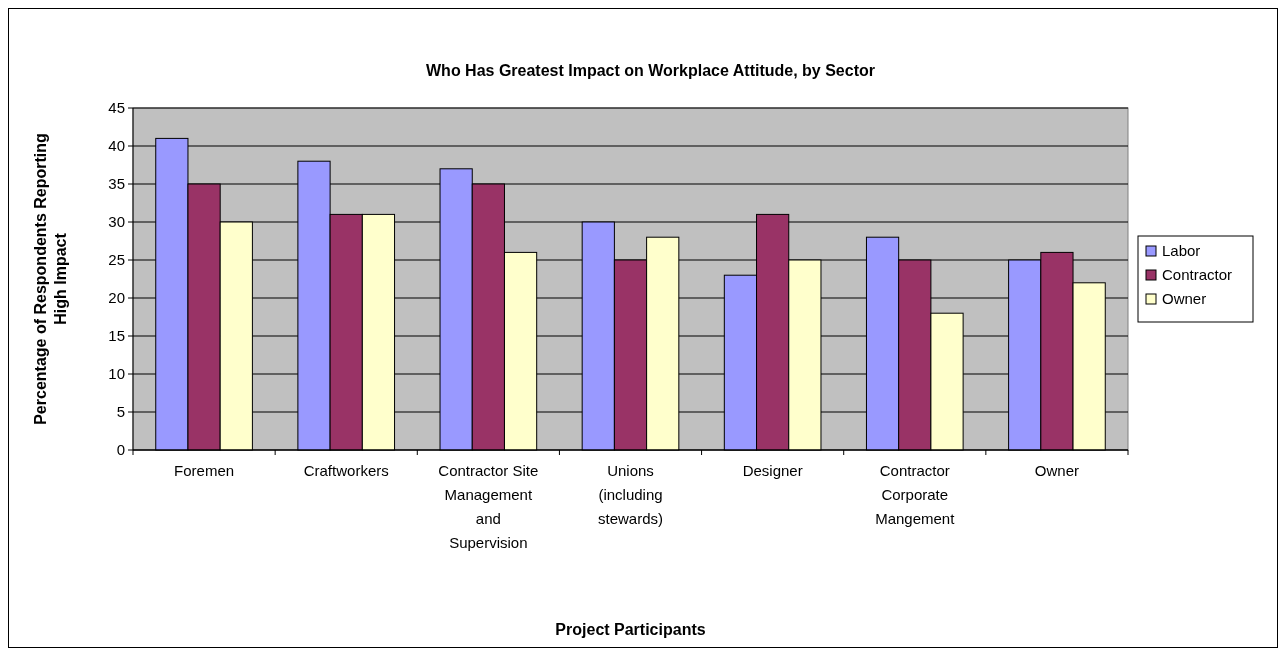 This screenshot has width=1286, height=657. What do you see at coordinates (116, 260) in the screenshot?
I see `y-tick-label: 25` at bounding box center [116, 260].